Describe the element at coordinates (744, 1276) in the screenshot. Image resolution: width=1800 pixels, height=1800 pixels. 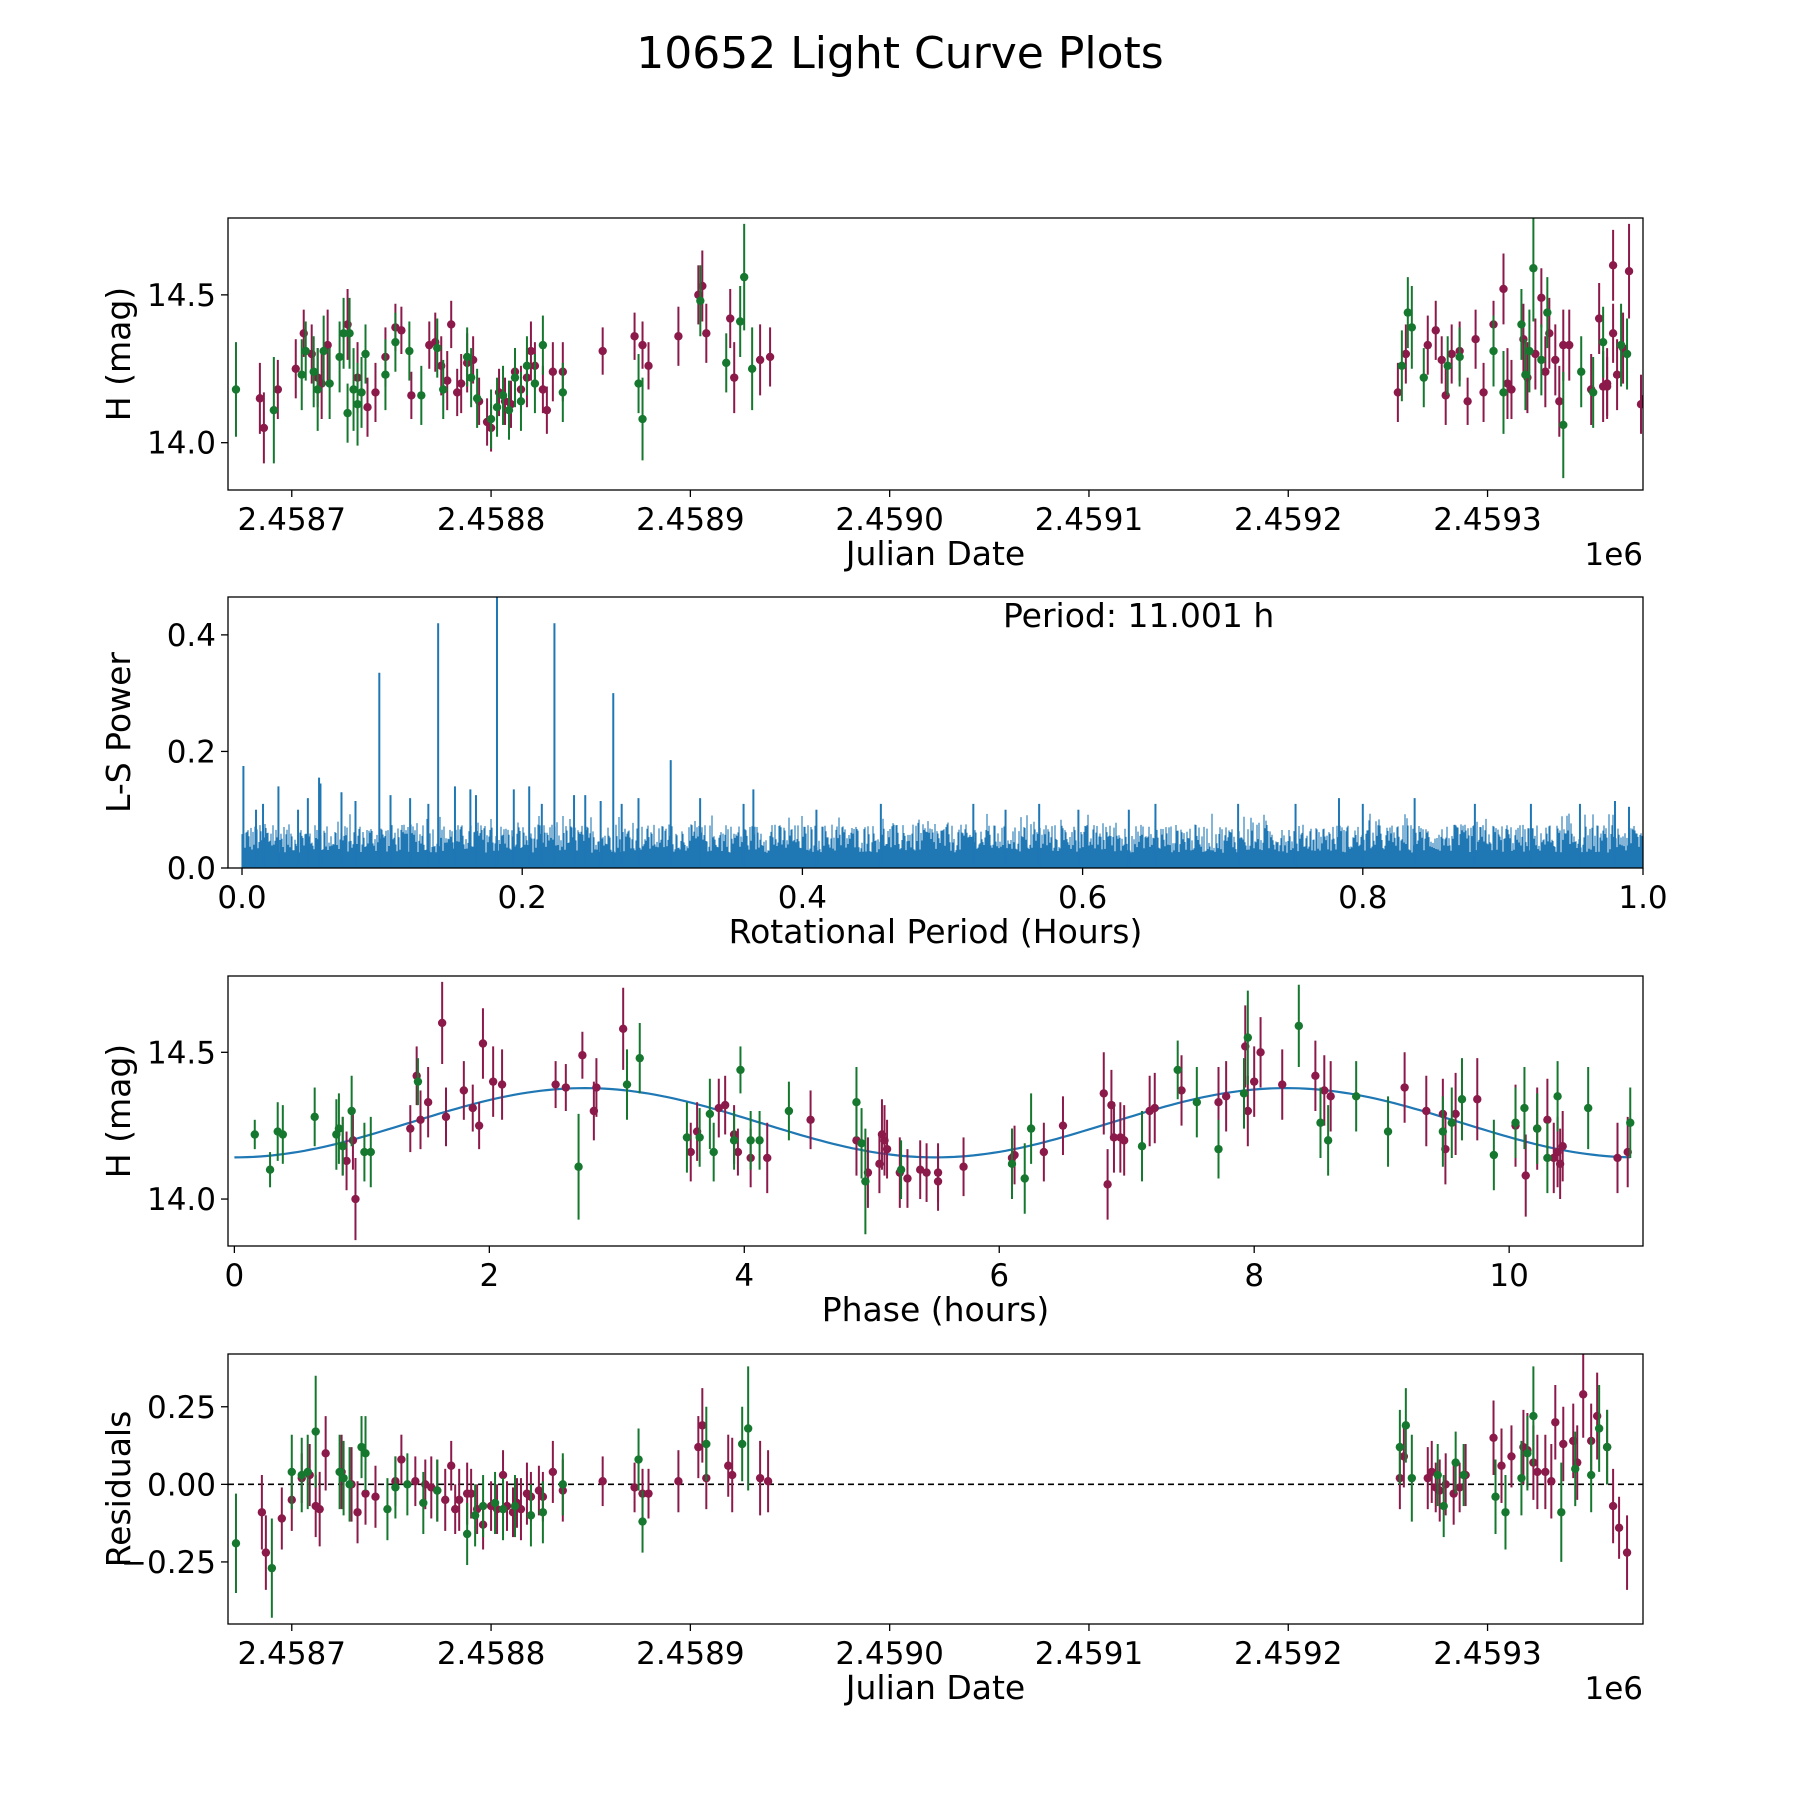
I see `x-tick-label: 4` at that location.